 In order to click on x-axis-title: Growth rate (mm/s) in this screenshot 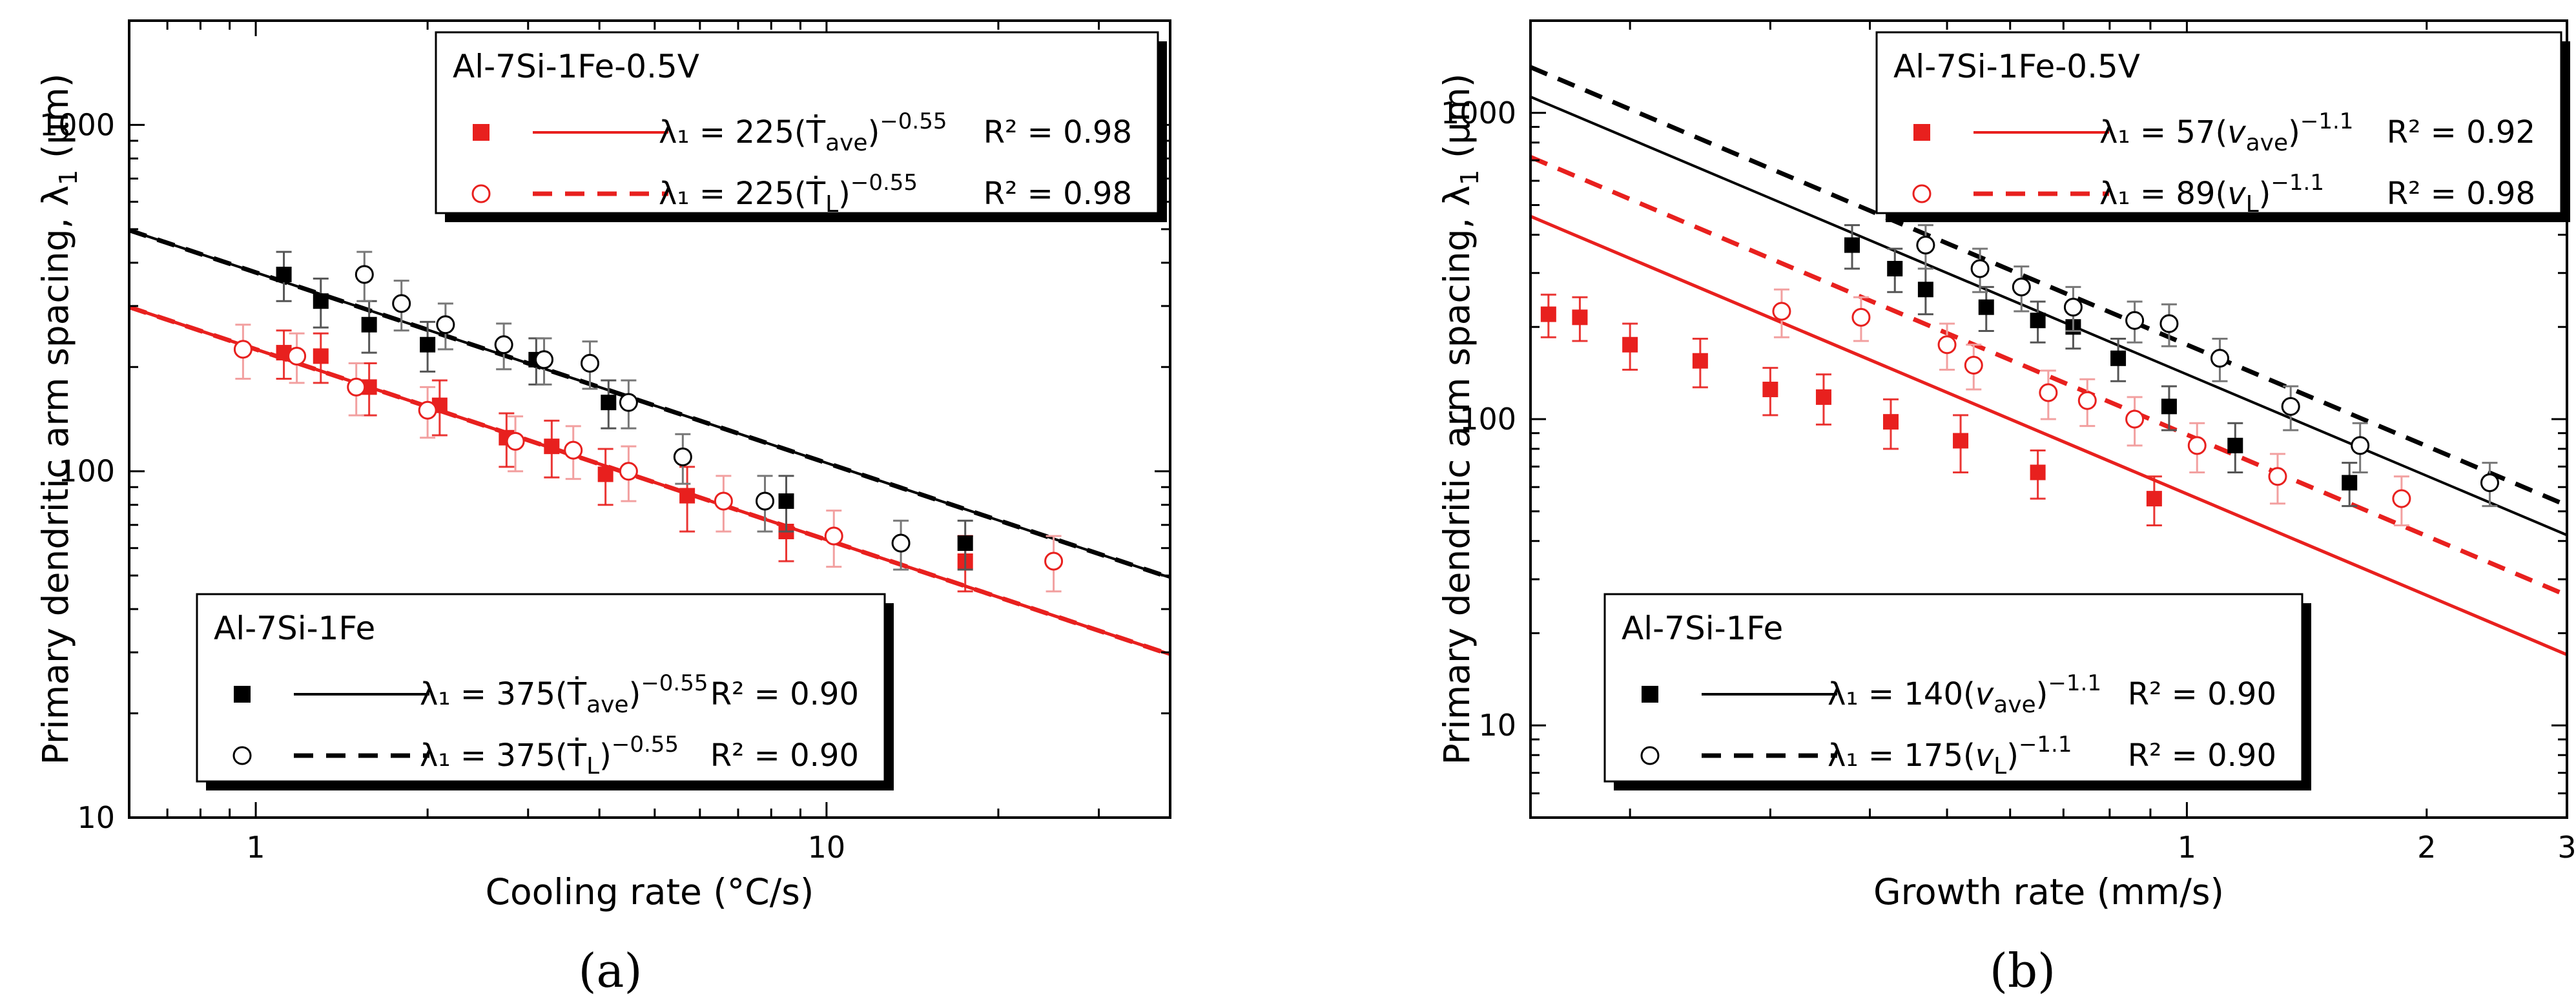, I will do `click(2048, 892)`.